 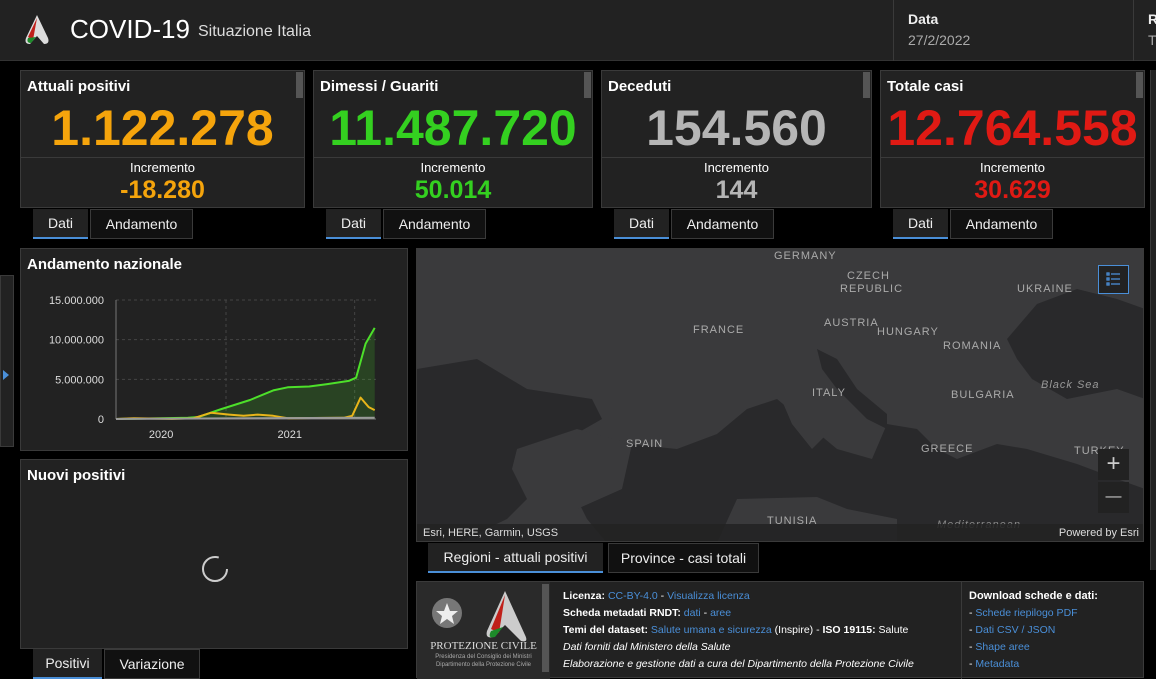 What do you see at coordinates (105, 264) in the screenshot?
I see `chart-title: Andamento nazionale` at bounding box center [105, 264].